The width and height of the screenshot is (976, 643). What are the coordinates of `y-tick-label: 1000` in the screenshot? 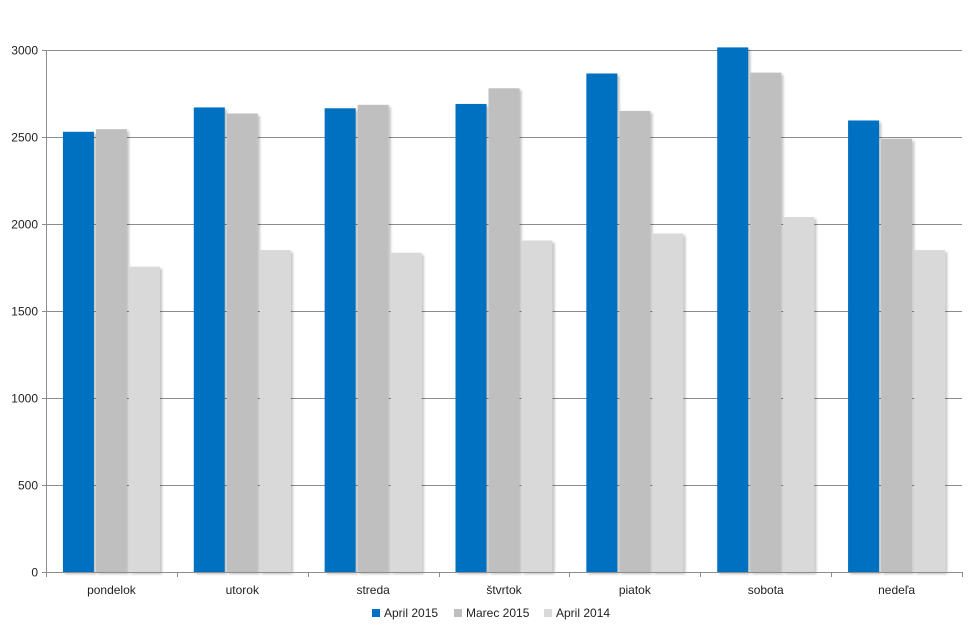 It's located at (24, 399).